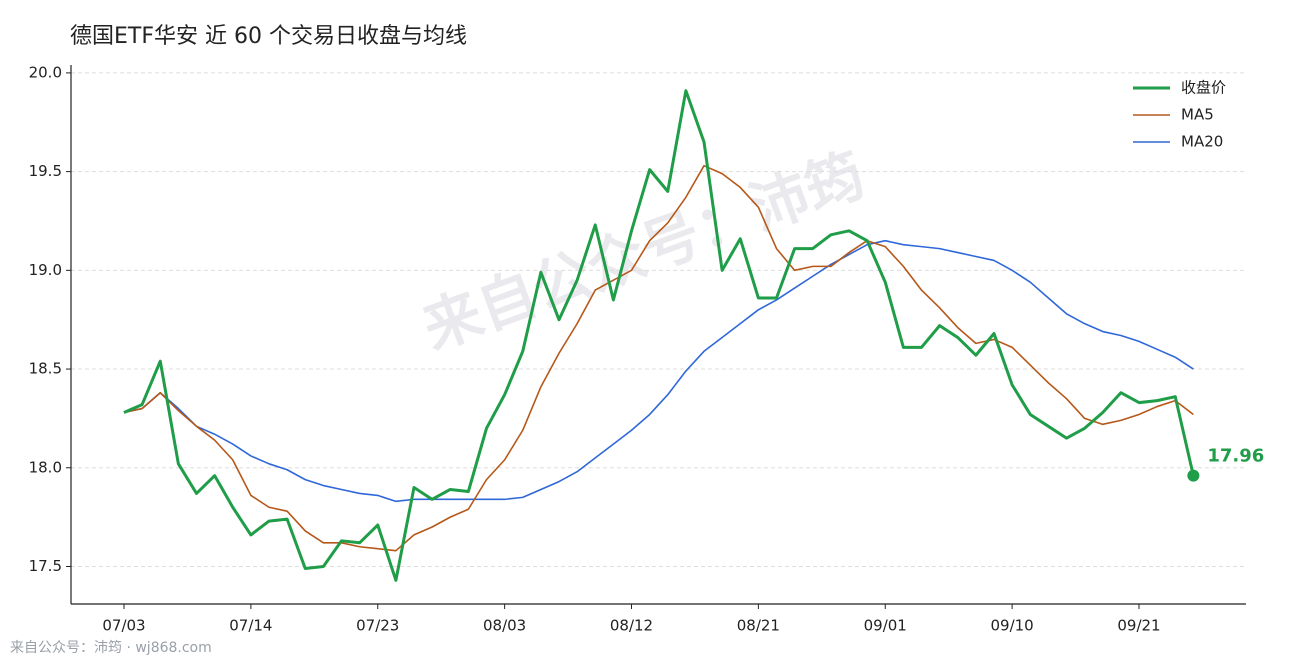 This screenshot has height=660, width=1290. I want to click on x-tick-label: 07/14, so click(250, 626).